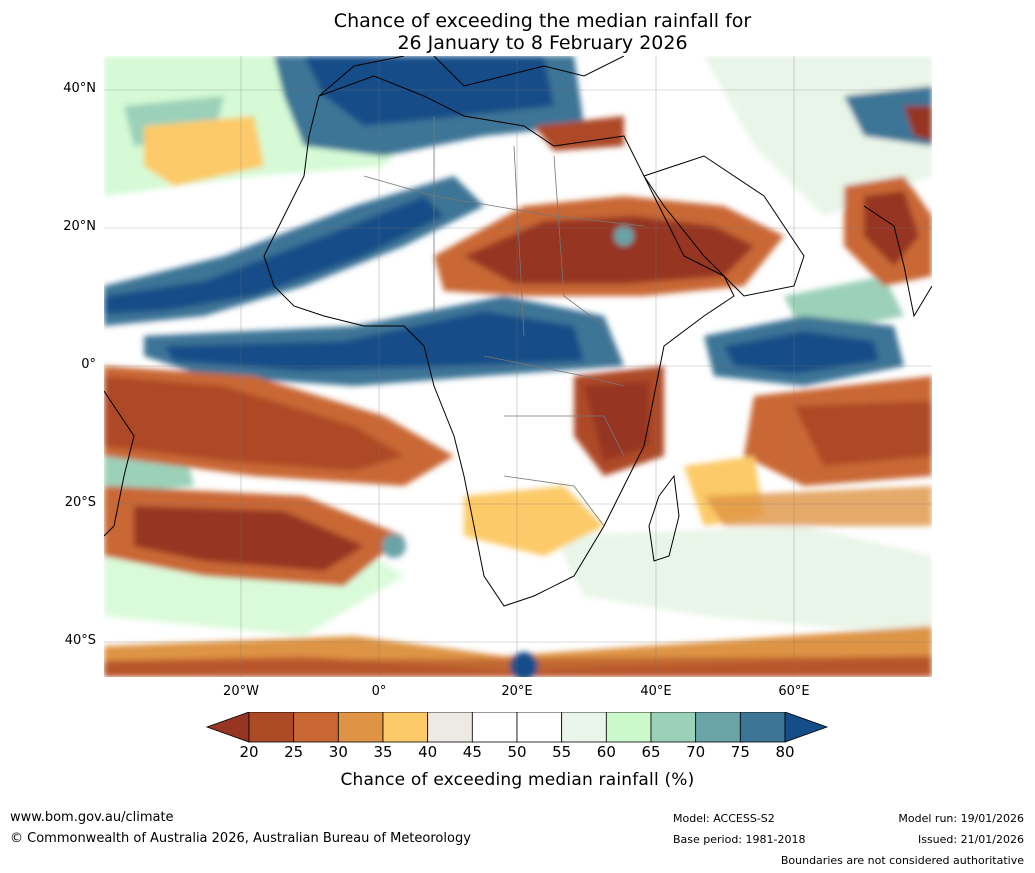 The image size is (1035, 873). What do you see at coordinates (806, 727) in the screenshot?
I see `colorbar-extend-high` at bounding box center [806, 727].